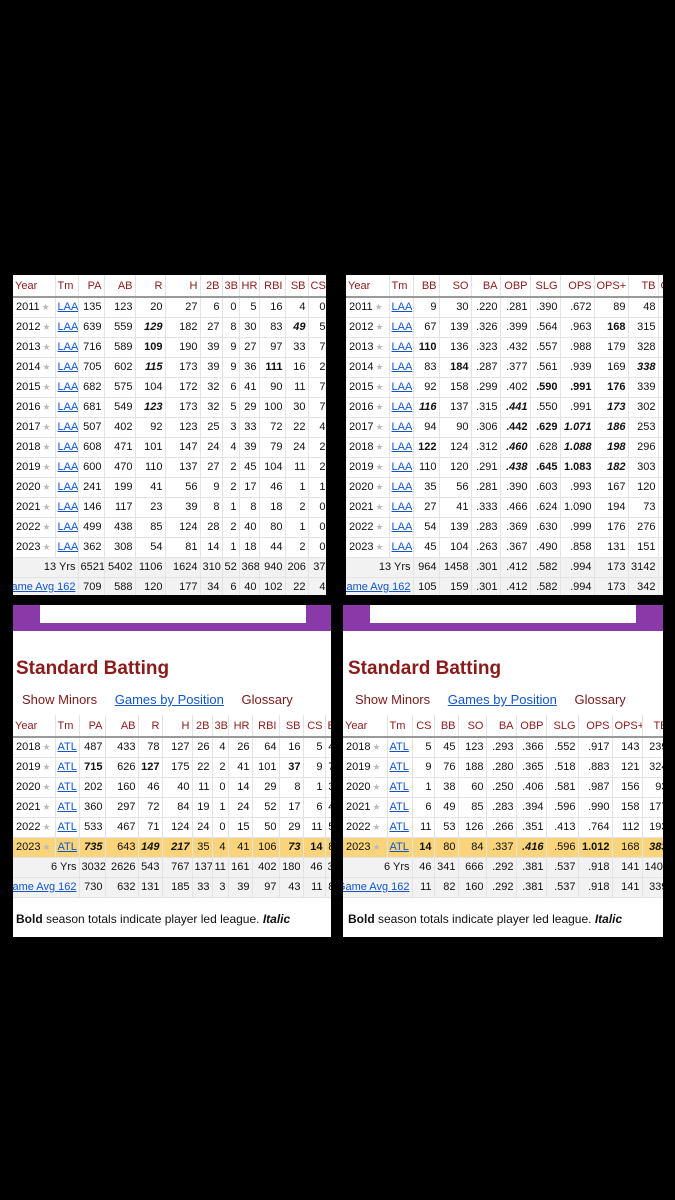 Image resolution: width=675 pixels, height=1200 pixels. Describe the element at coordinates (660, 286) in the screenshot. I see `column-header: GDP` at that location.